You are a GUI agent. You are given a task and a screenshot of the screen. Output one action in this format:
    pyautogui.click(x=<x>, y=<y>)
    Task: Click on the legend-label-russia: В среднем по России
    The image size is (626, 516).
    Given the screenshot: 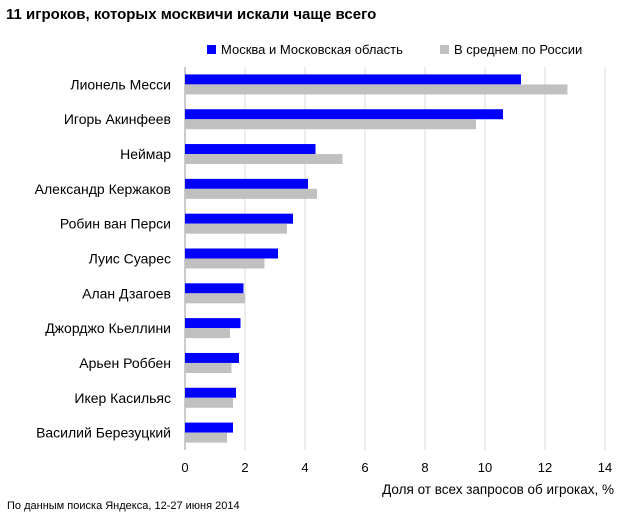 What is the action you would take?
    pyautogui.click(x=518, y=49)
    